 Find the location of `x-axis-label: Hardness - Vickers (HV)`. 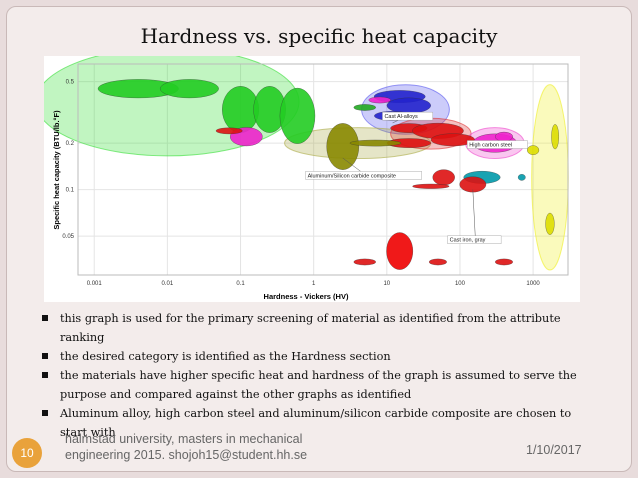

x-axis-label: Hardness - Vickers (HV) is located at coordinates (306, 296).